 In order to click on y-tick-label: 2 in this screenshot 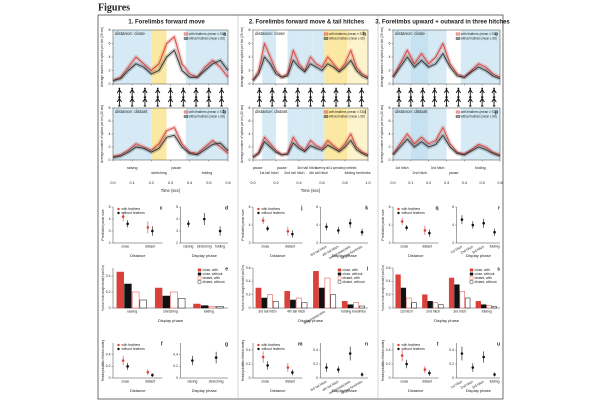, I will do `click(250, 70)`.